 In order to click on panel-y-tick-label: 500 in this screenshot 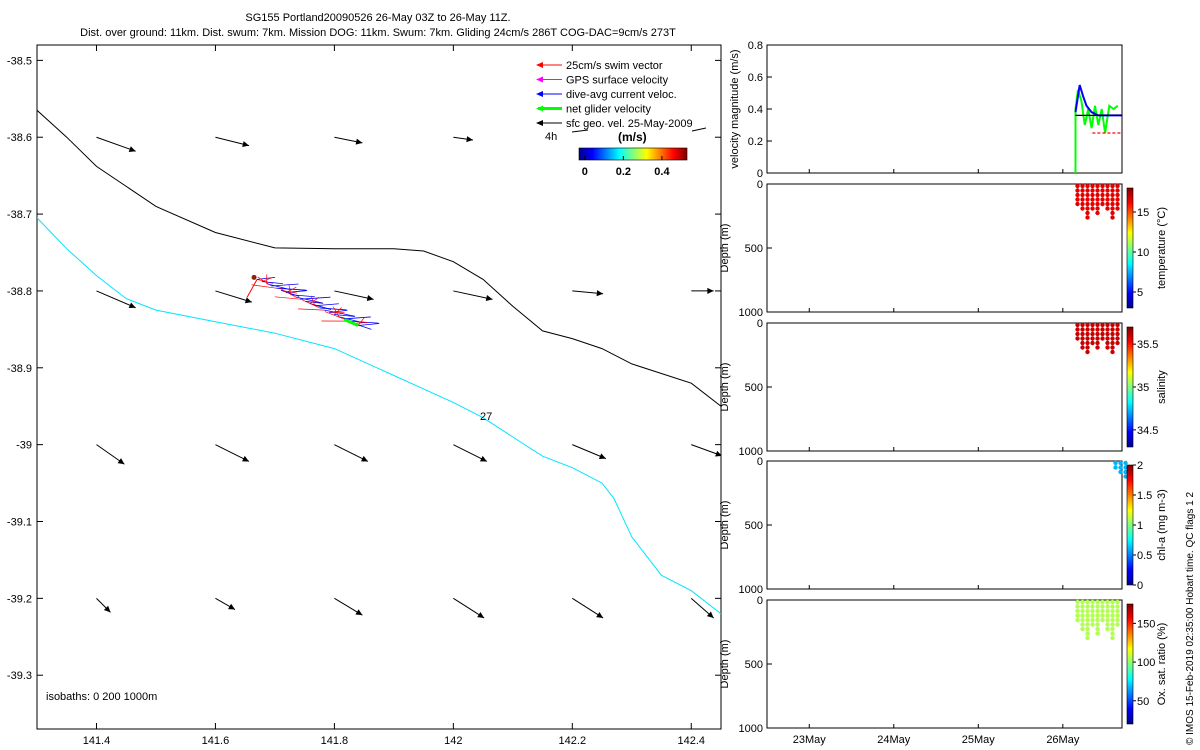, I will do `click(754, 249)`.